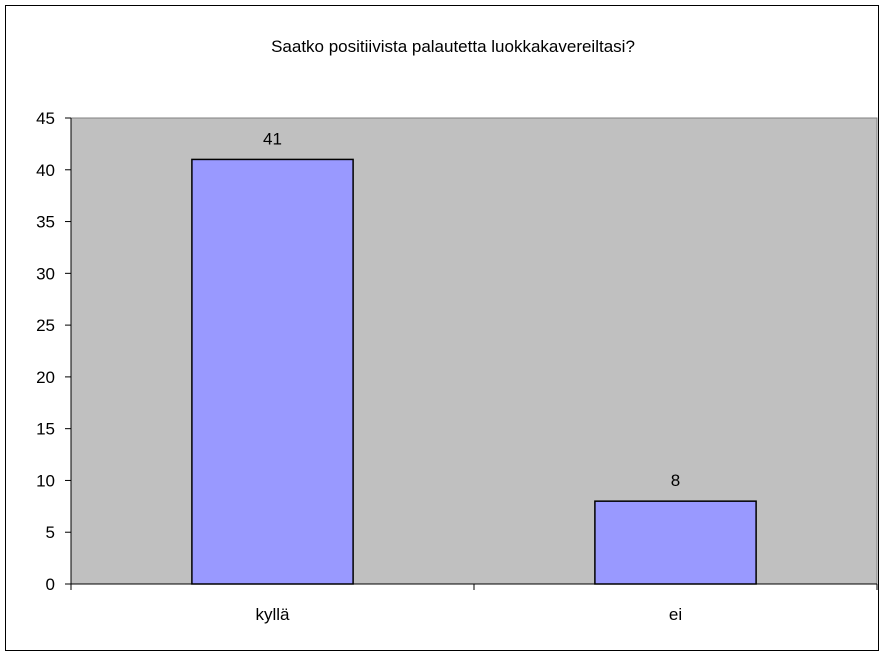 This screenshot has height=656, width=884. What do you see at coordinates (45, 222) in the screenshot?
I see `y-tick-label: 35` at bounding box center [45, 222].